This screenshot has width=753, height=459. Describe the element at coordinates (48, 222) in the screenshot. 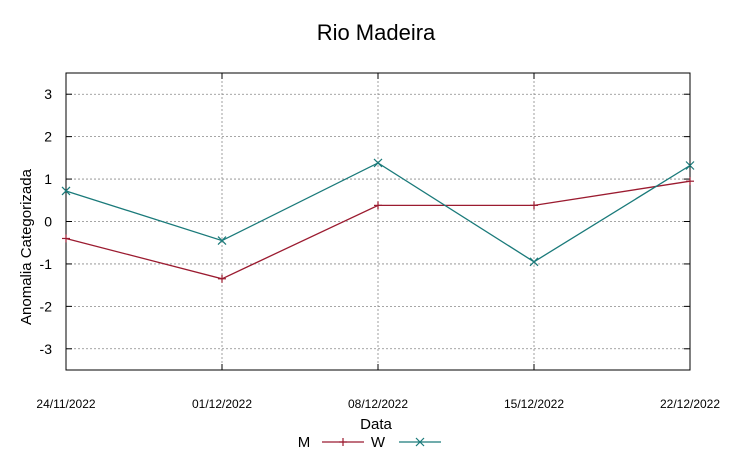

I see `y-tick-label: 0` at that location.